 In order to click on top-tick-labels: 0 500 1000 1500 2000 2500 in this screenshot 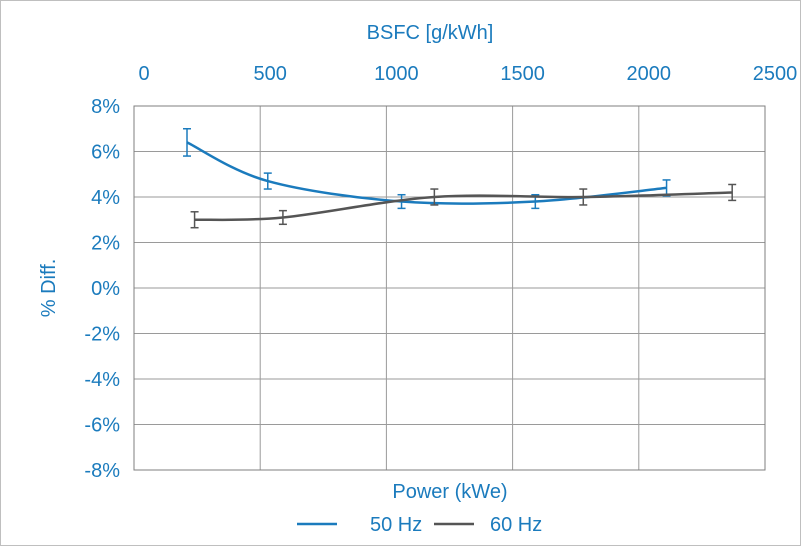, I will do `click(467, 74)`.